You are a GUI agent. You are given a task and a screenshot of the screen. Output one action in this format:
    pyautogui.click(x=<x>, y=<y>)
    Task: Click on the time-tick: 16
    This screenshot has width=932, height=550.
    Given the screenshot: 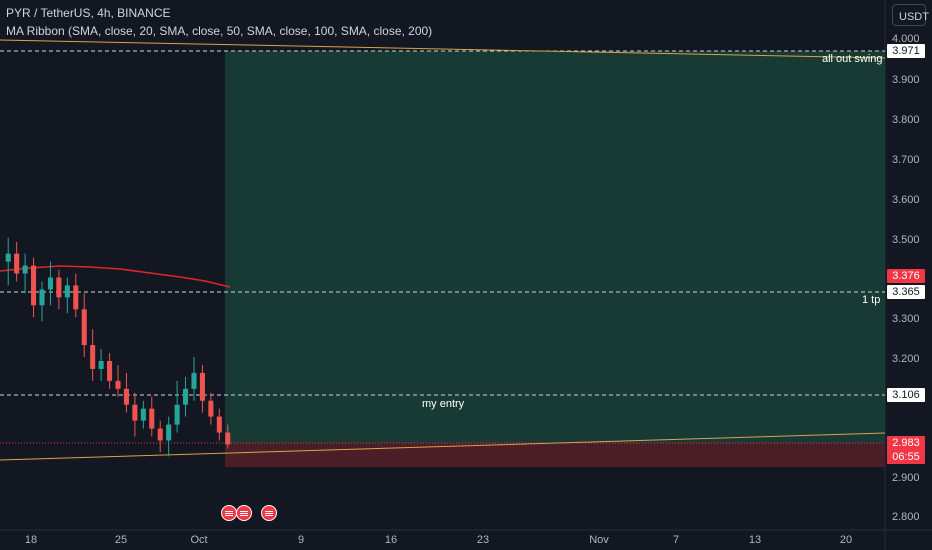 What is the action you would take?
    pyautogui.click(x=391, y=540)
    